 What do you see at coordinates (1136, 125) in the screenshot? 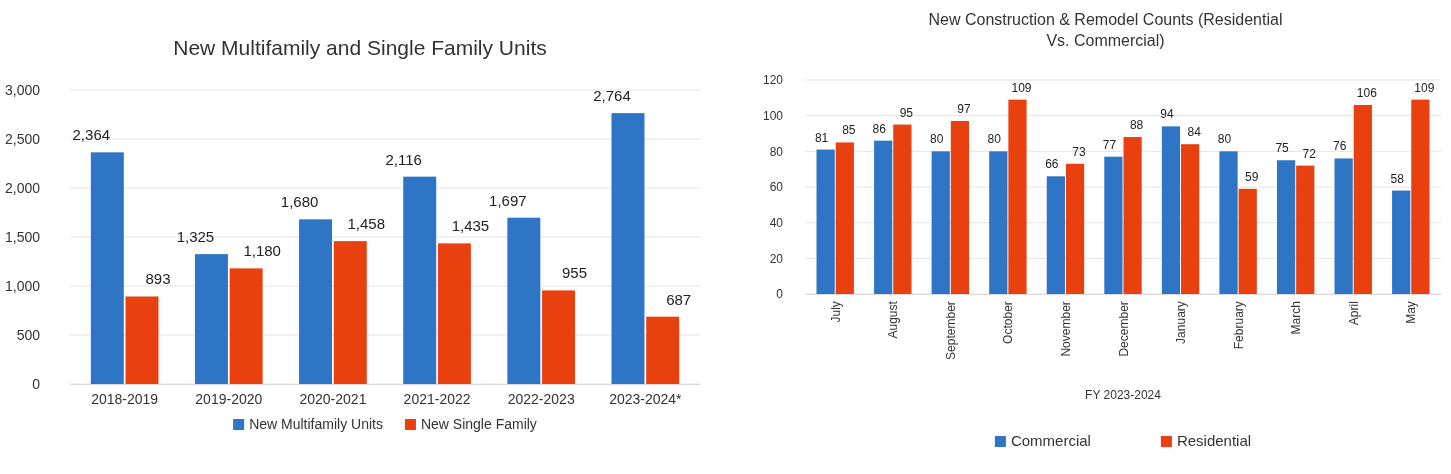
I see `data-label: 88` at bounding box center [1136, 125].